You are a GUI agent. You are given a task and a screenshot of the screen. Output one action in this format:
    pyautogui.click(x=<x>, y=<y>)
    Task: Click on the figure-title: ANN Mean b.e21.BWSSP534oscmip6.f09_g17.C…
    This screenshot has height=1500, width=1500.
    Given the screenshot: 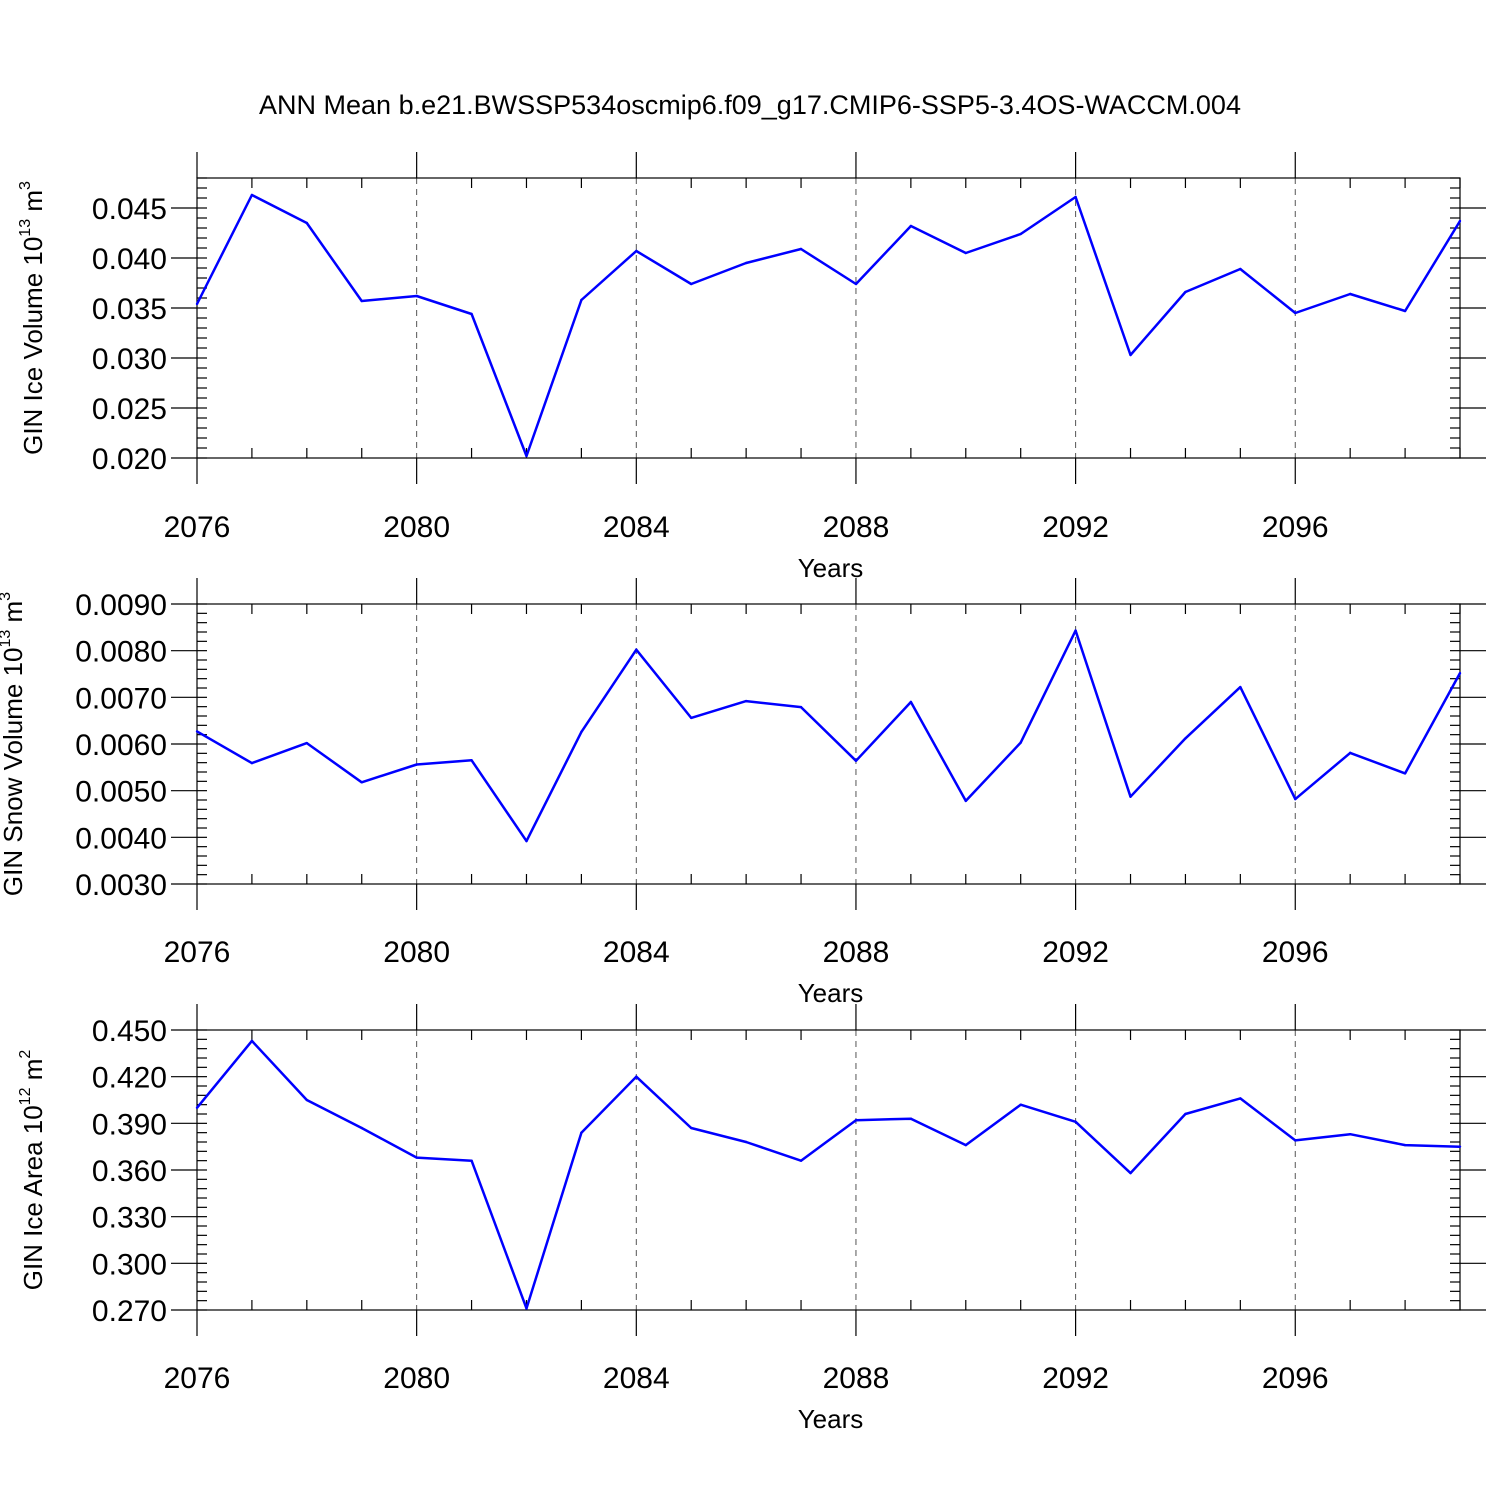 What is the action you would take?
    pyautogui.click(x=750, y=105)
    